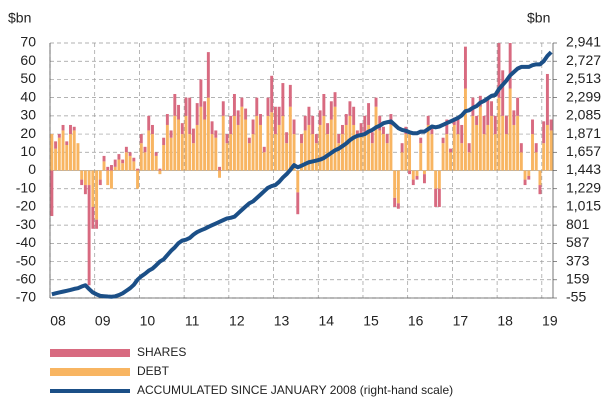 Image resolution: width=611 pixels, height=402 pixels. What do you see at coordinates (583, 78) in the screenshot?
I see `y2-tick-label: 2,513` at bounding box center [583, 78].